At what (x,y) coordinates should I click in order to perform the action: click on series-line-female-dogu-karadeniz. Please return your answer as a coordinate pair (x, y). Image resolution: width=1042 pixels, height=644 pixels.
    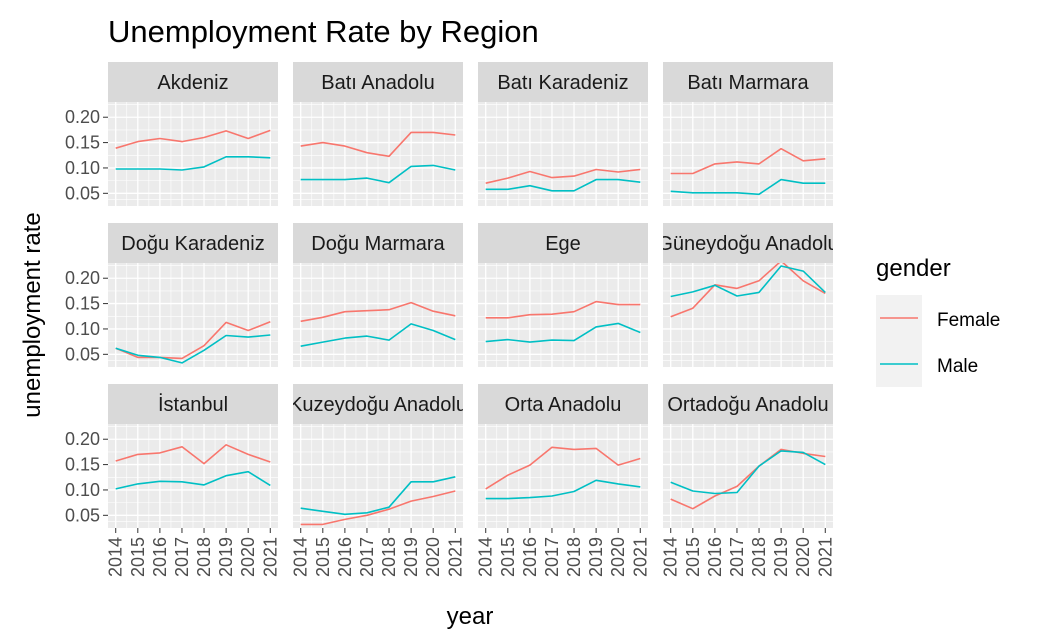
    Looking at the image, I should click on (193, 340).